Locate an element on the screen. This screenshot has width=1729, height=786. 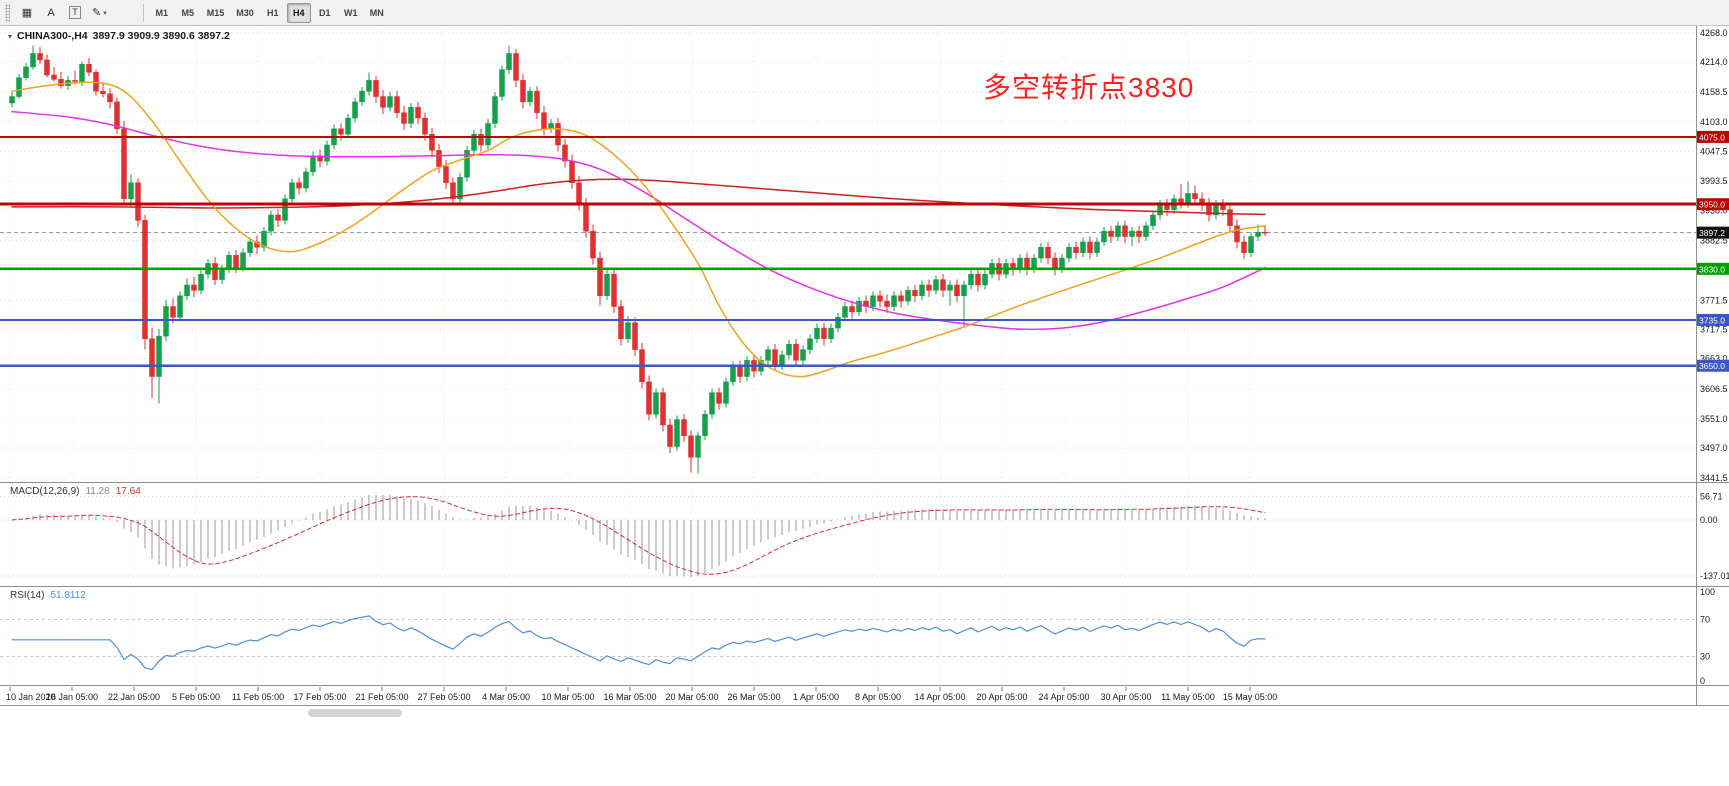
svg-text: 3897.2 is located at coordinates (1712, 233).